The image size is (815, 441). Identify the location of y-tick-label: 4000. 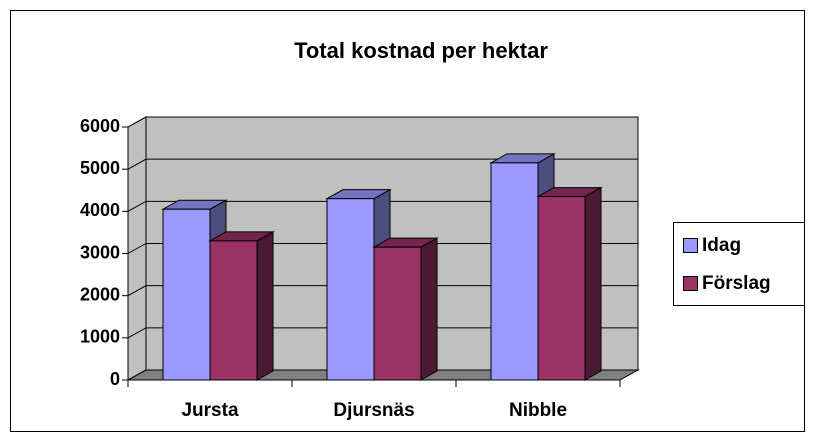
(100, 210).